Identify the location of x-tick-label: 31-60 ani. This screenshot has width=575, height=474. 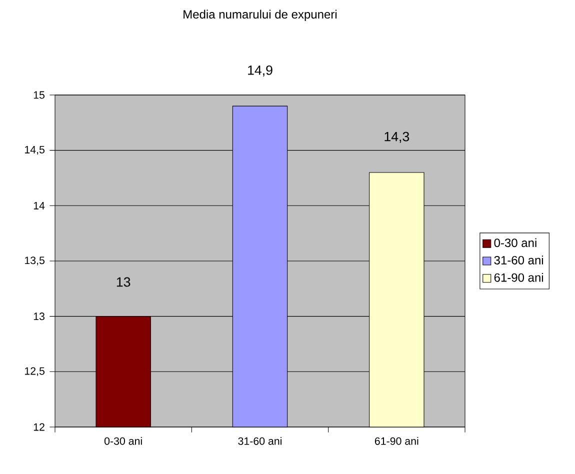
(260, 441).